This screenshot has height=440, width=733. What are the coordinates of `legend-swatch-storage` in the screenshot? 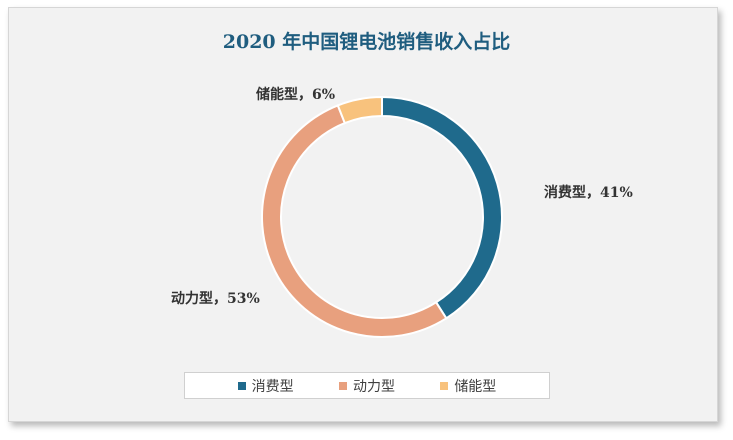 It's located at (444, 385).